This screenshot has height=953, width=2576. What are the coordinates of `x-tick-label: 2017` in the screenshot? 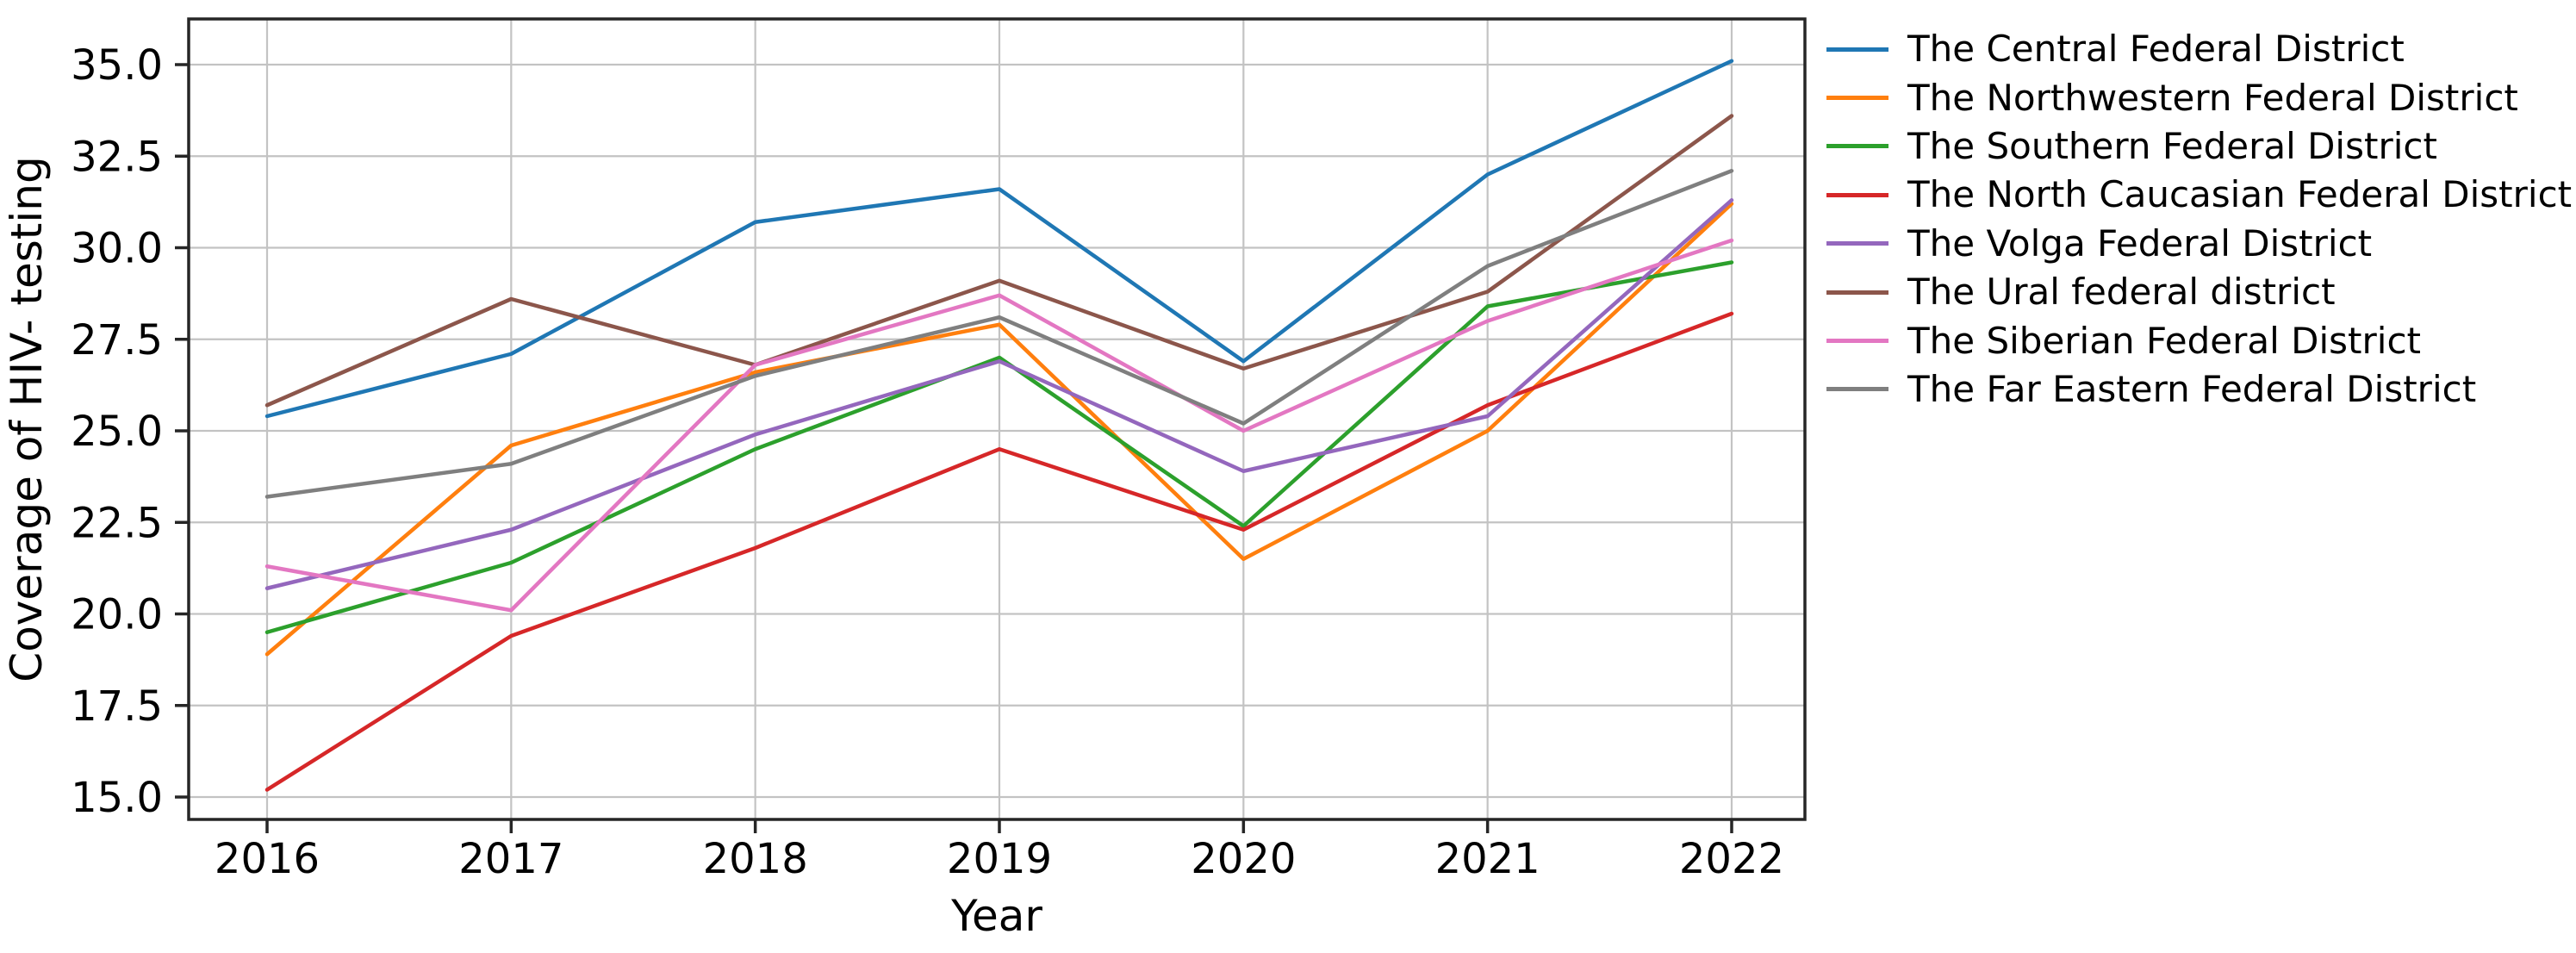 It's located at (511, 859).